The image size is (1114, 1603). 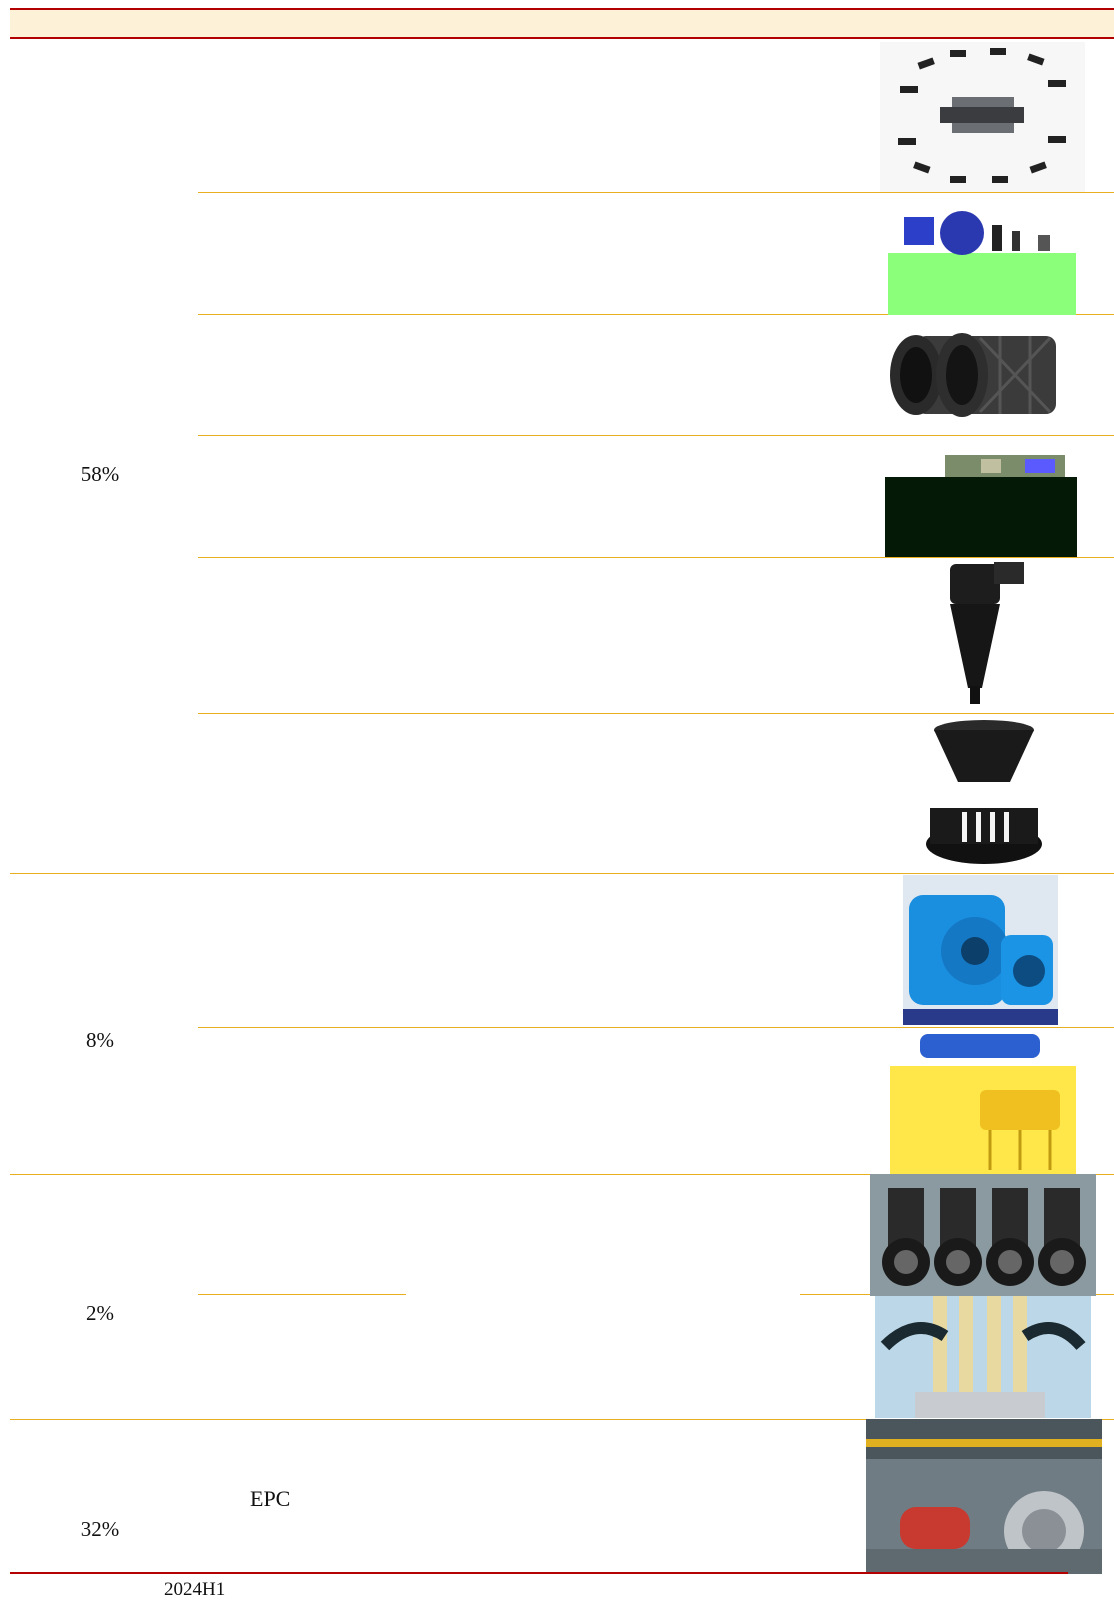 What do you see at coordinates (984, 792) in the screenshot?
I see `impeller-photo` at bounding box center [984, 792].